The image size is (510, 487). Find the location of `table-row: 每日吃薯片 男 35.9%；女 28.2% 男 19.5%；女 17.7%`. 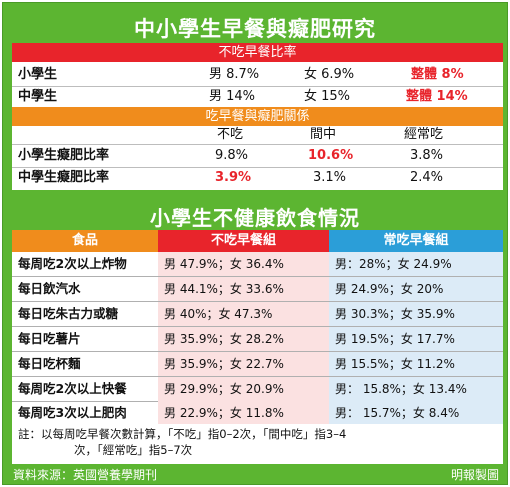

table-row: 每日吃薯片 男 35.9%；女 28.2% 男 19.5%；女 17.7% is located at coordinates (257, 339).